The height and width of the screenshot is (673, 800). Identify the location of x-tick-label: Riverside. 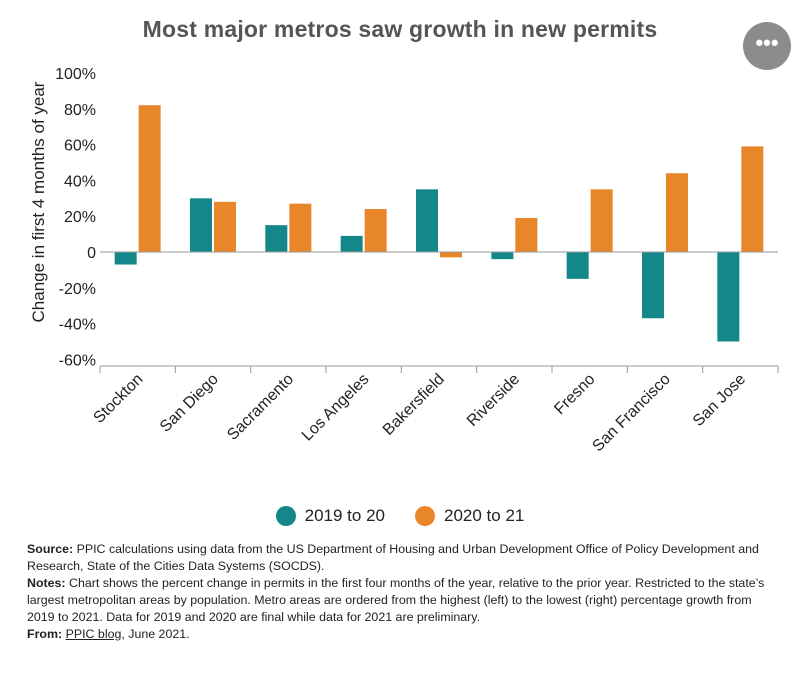
(493, 400).